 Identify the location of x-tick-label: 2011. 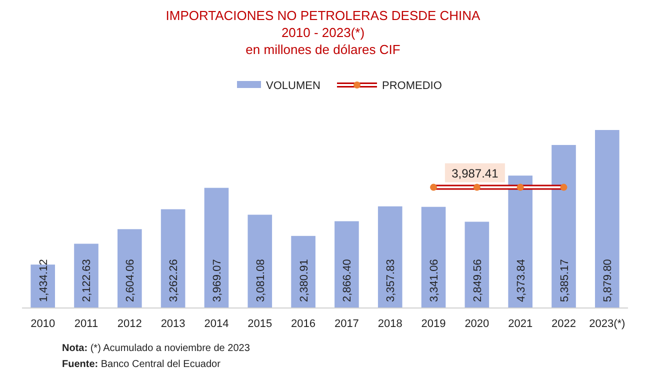
(86, 324).